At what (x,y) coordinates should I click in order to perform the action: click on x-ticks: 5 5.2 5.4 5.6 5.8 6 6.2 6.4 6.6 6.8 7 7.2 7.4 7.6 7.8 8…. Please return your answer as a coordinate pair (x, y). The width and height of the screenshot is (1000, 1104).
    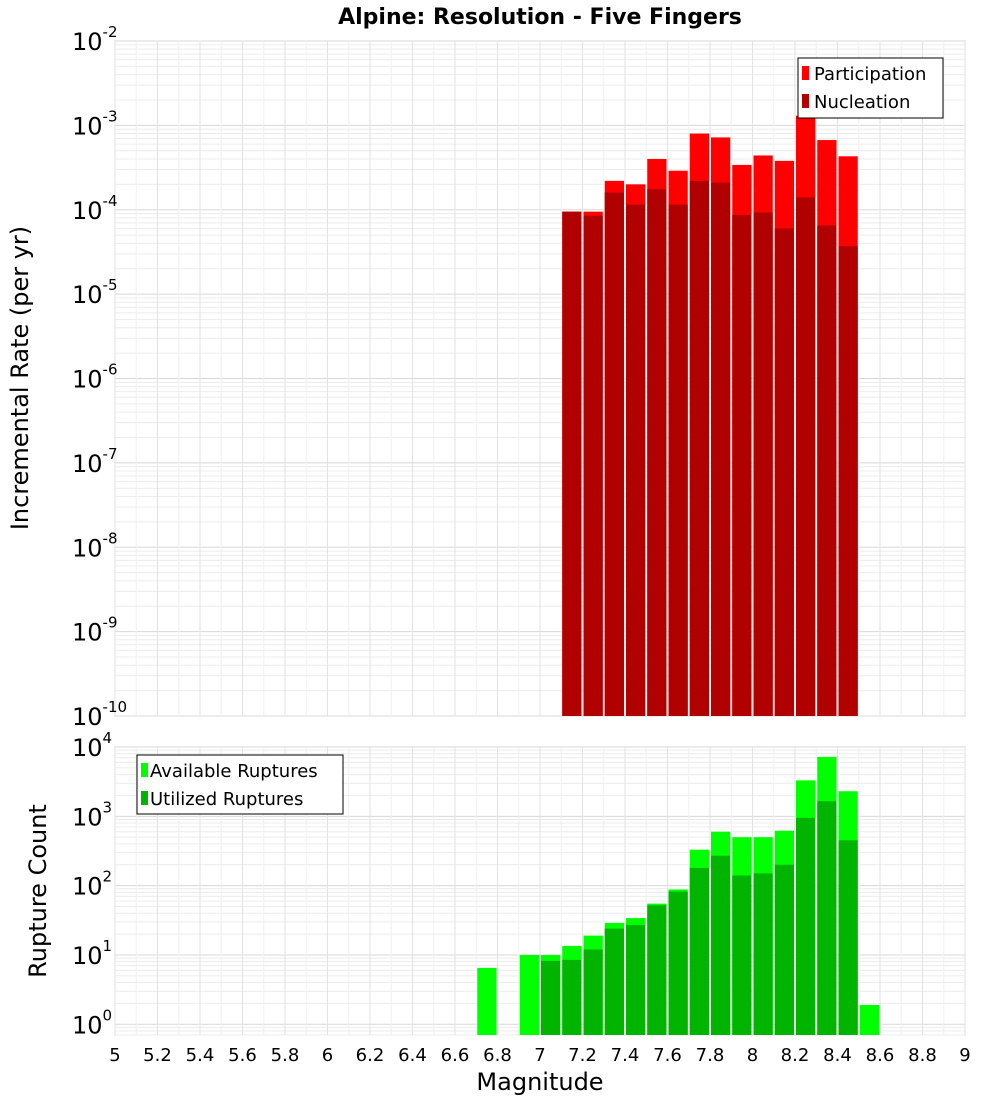
    Looking at the image, I should click on (539, 1055).